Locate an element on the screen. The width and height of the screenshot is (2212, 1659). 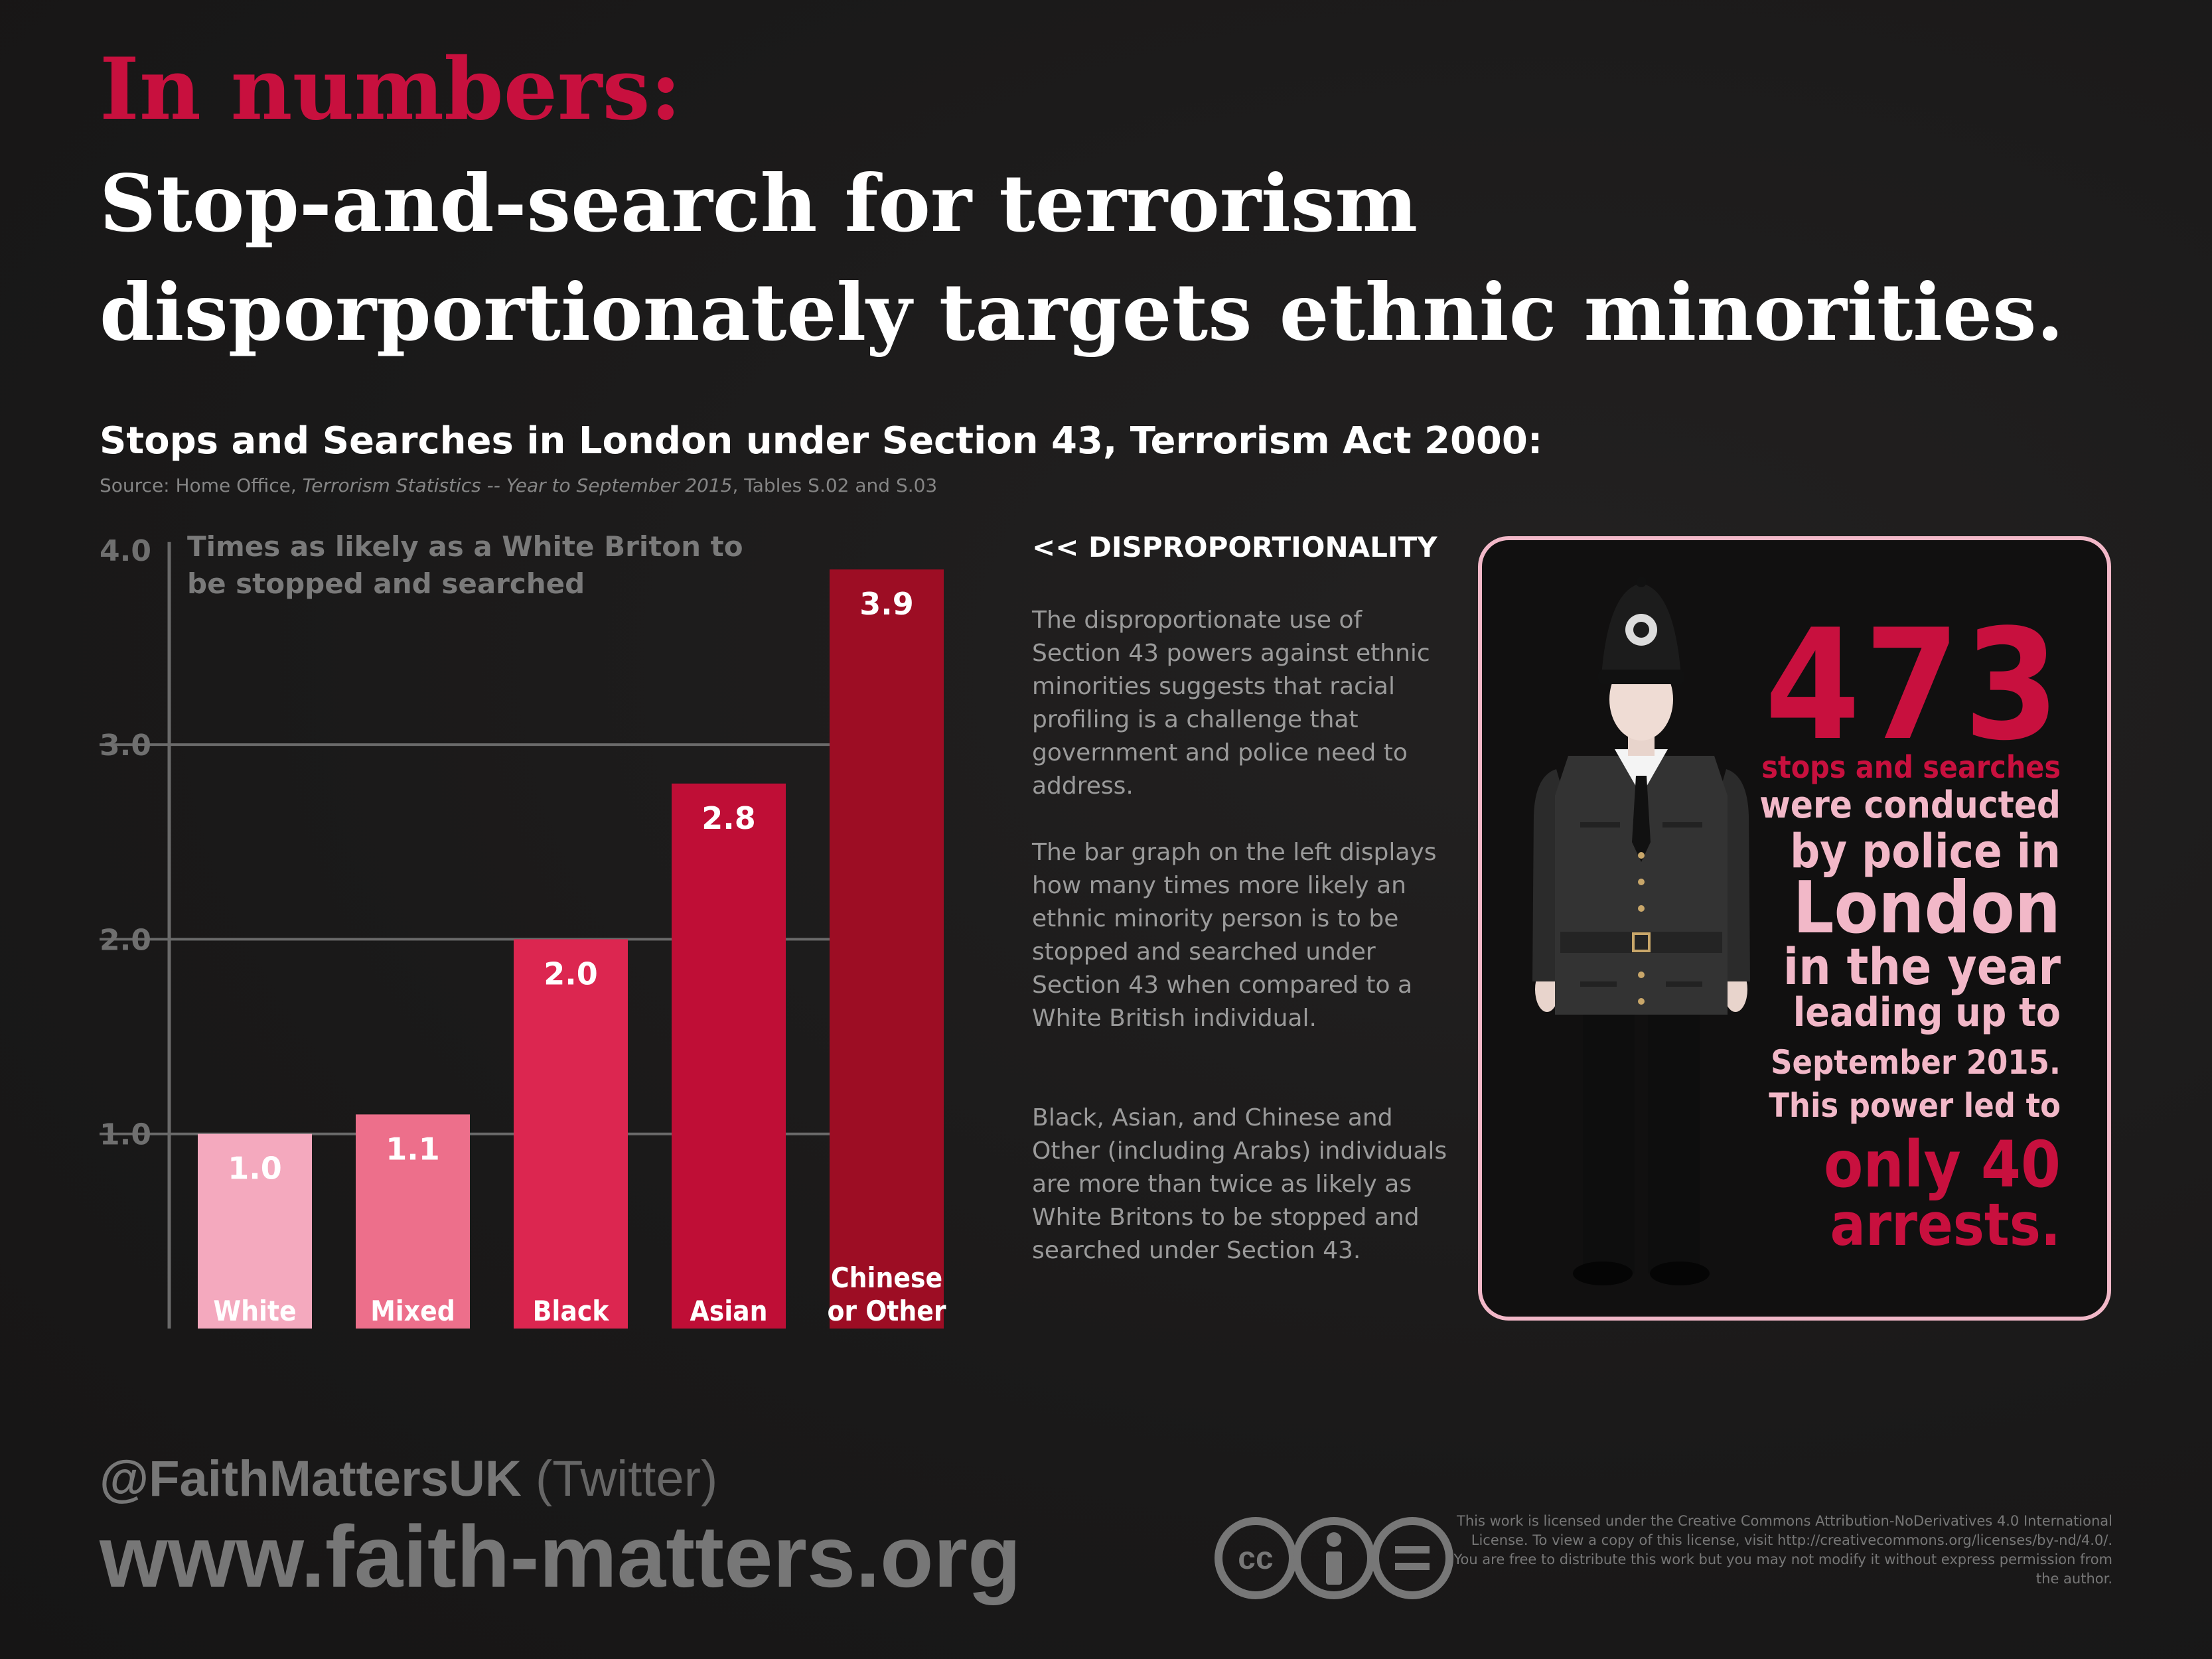
y-tick-label: 4.0 is located at coordinates (126, 551).